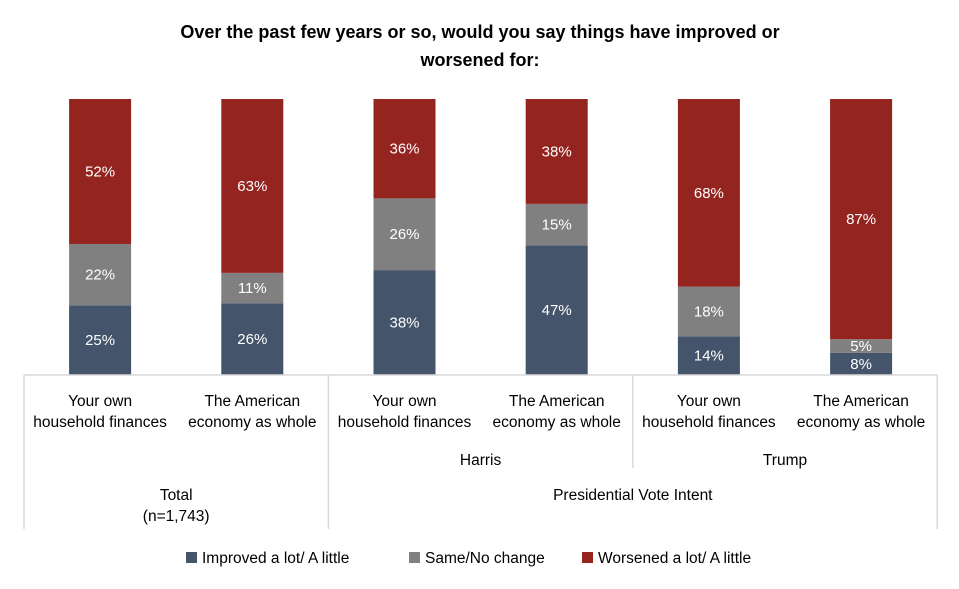 The width and height of the screenshot is (959, 589). Describe the element at coordinates (485, 558) in the screenshot. I see `legend-label: Same/No change` at that location.